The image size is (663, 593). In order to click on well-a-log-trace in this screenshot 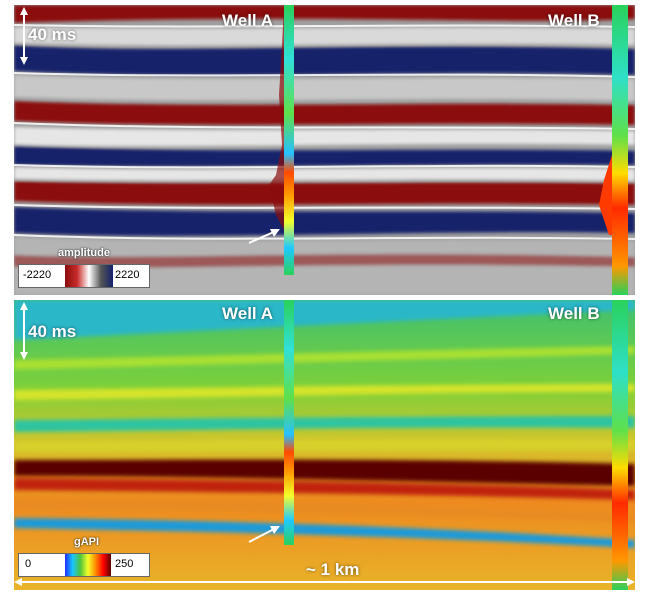, I will do `click(276, 117)`.